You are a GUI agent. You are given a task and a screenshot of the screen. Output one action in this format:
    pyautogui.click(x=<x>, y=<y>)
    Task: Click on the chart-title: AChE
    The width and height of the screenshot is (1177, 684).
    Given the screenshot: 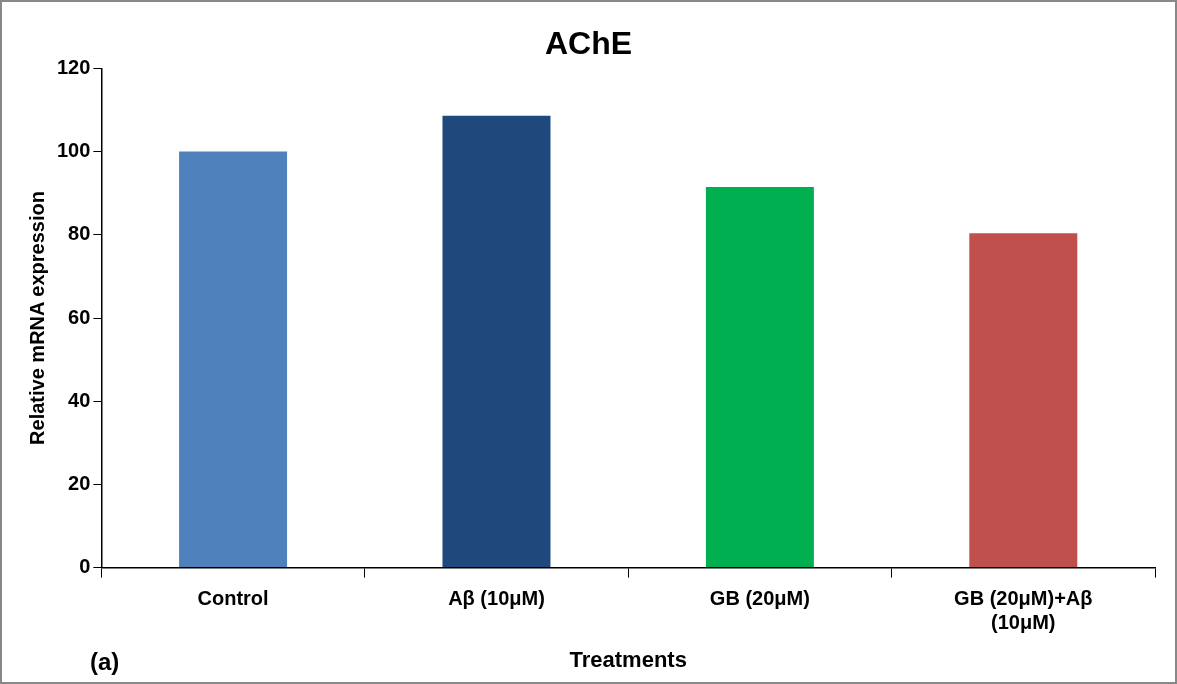 What is the action you would take?
    pyautogui.click(x=588, y=43)
    